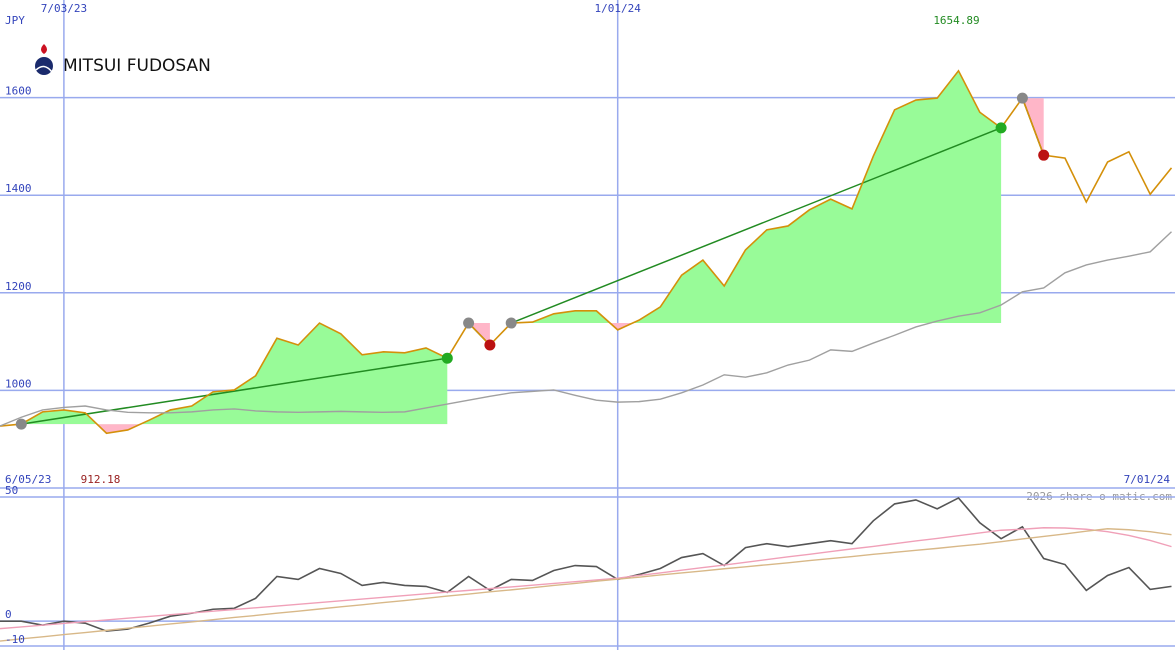 The image size is (1175, 650). What do you see at coordinates (15, 639) in the screenshot?
I see `y-tick-label: -10` at bounding box center [15, 639].